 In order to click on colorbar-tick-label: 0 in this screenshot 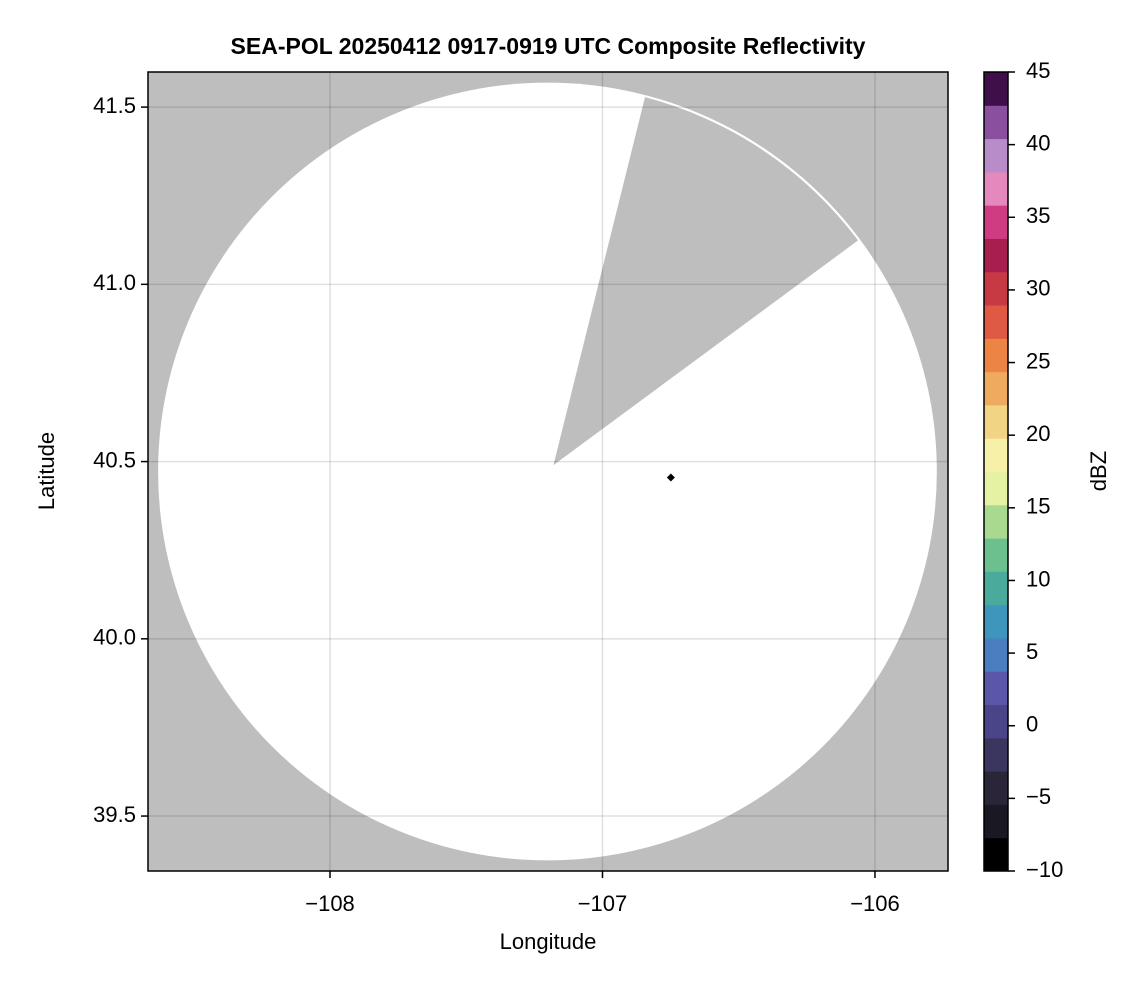, I will do `click(1032, 724)`.